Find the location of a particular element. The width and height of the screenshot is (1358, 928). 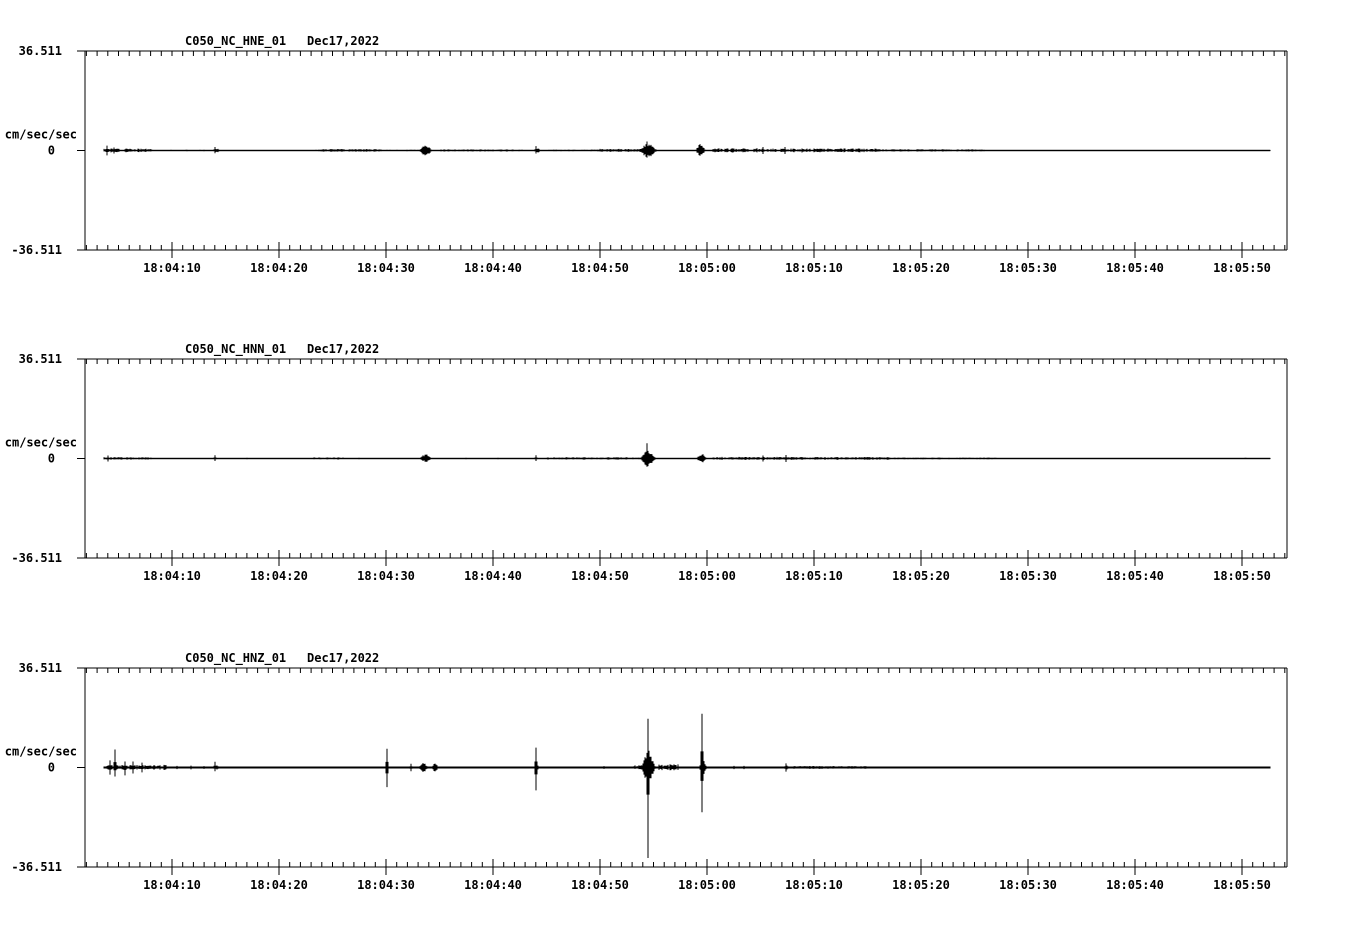

panel-title: C050_NC_HNN_01 is located at coordinates (235, 349).